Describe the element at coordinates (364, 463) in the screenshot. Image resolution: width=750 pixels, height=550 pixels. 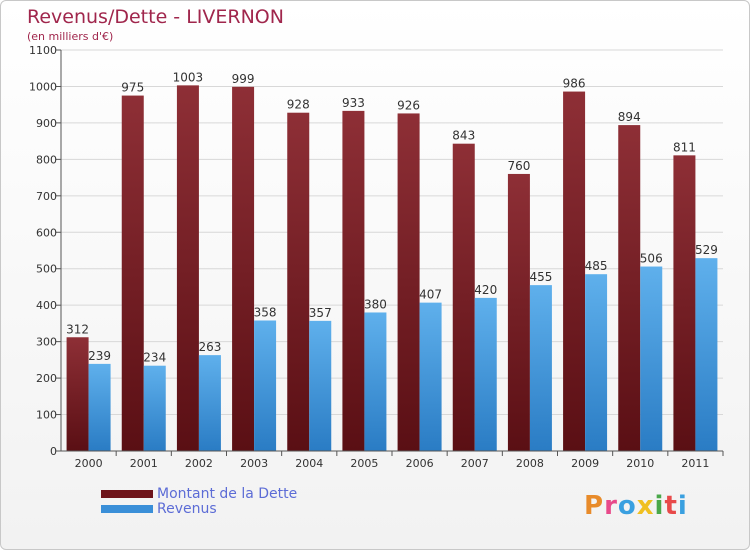
I see `x-tick-label: 2005` at that location.